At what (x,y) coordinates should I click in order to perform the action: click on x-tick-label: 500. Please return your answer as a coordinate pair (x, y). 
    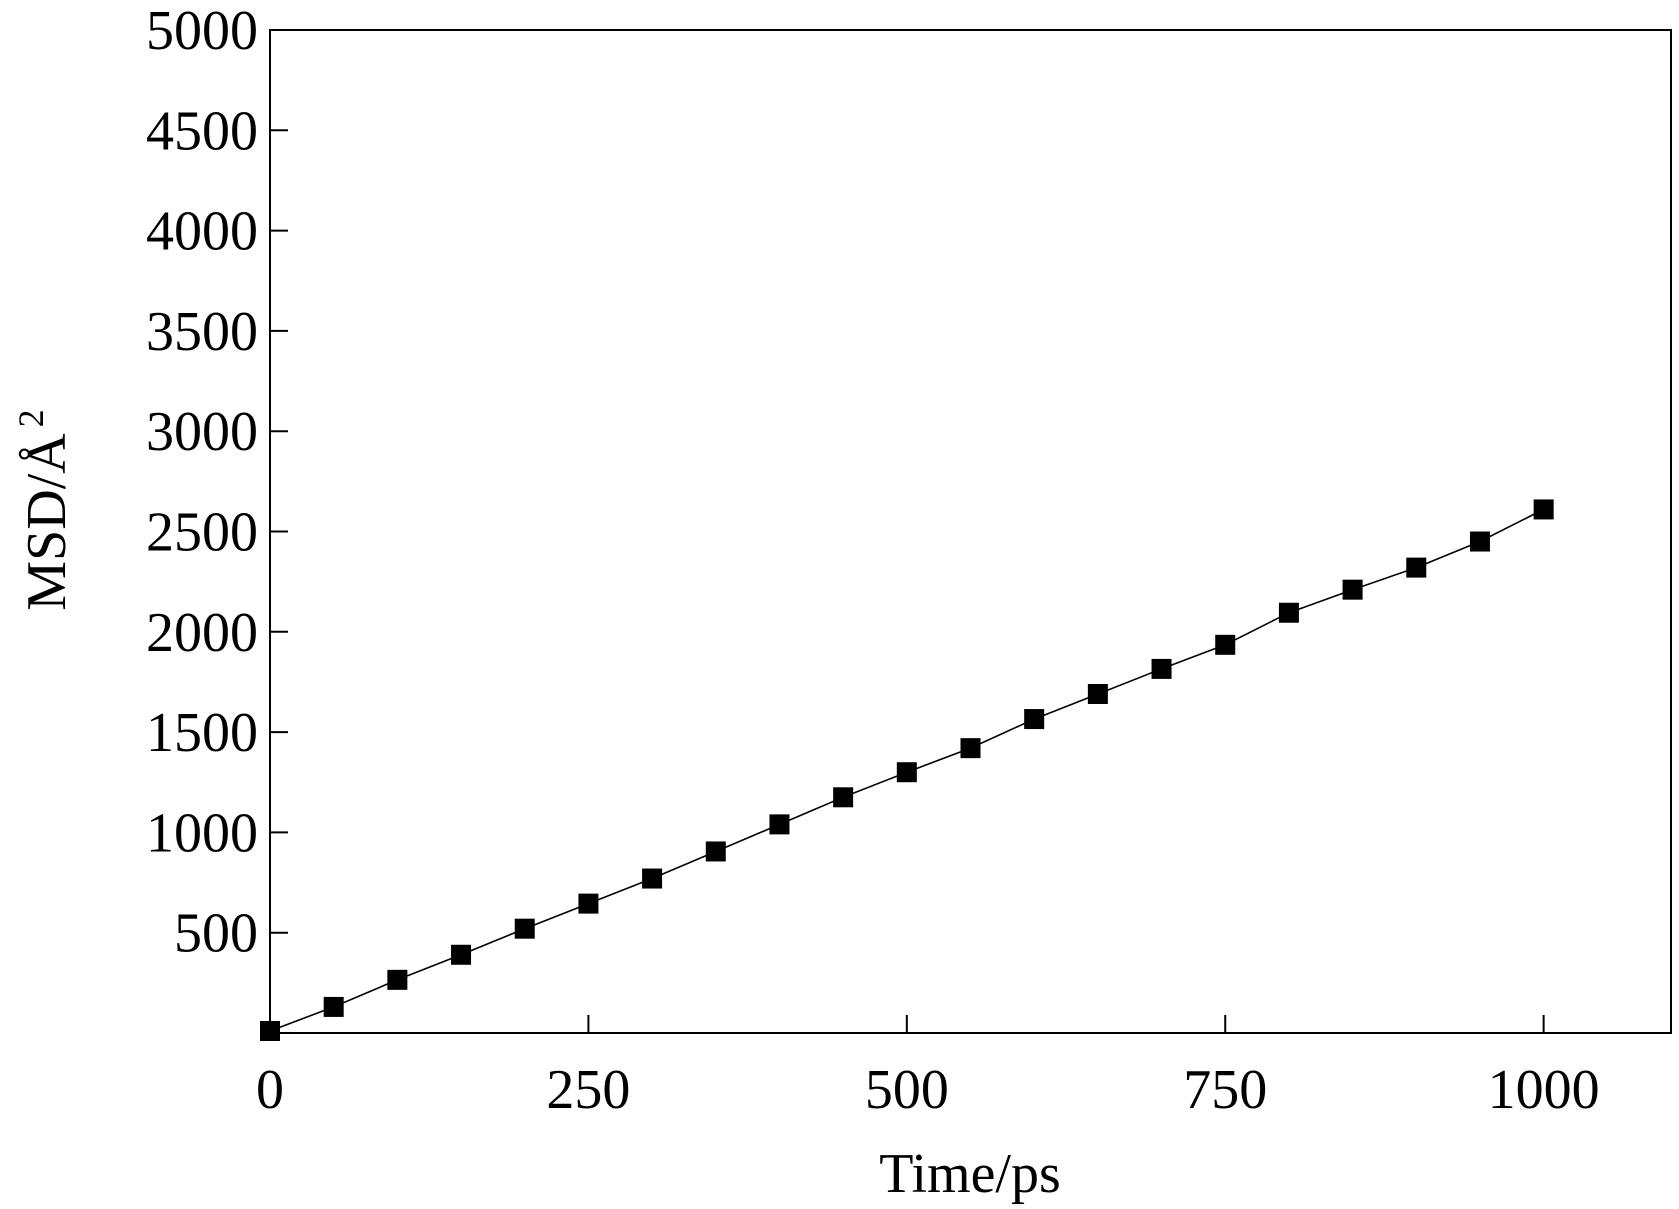
    Looking at the image, I should click on (907, 1090).